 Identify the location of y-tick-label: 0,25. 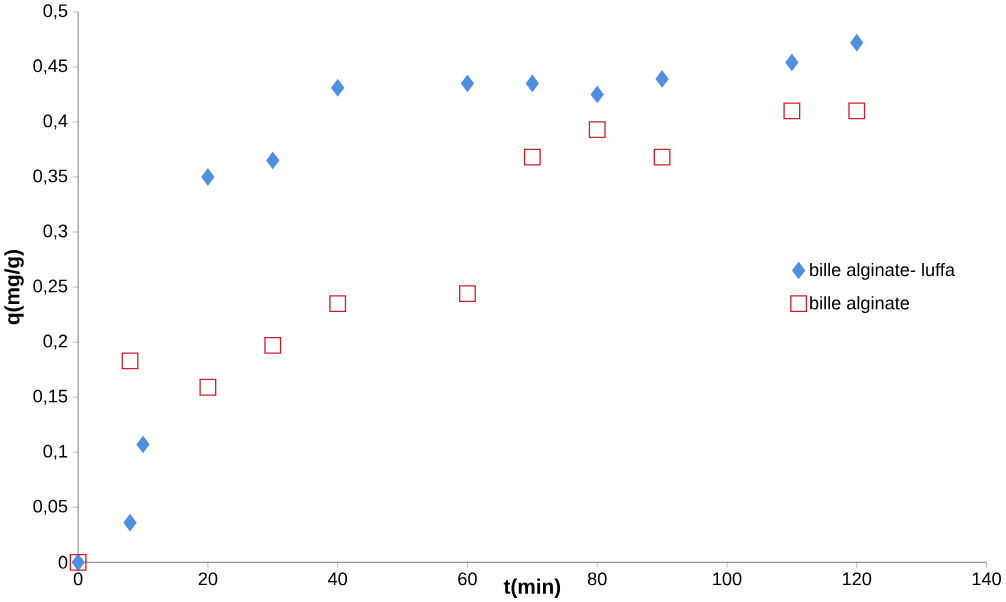
(50, 287).